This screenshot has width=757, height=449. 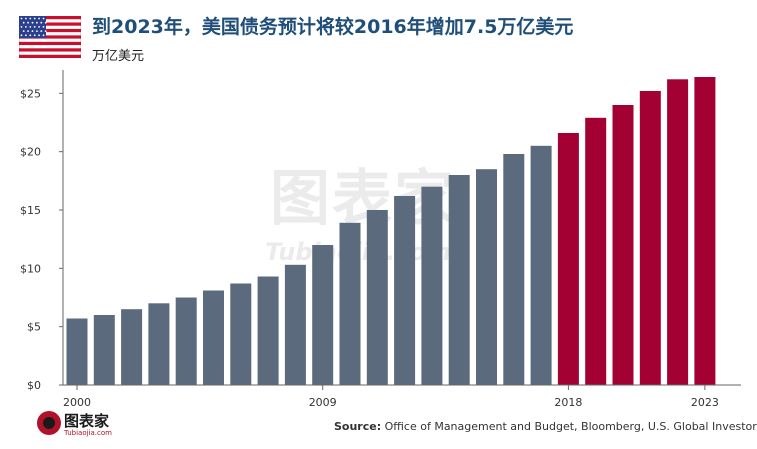 What do you see at coordinates (705, 231) in the screenshot?
I see `bar-2023` at bounding box center [705, 231].